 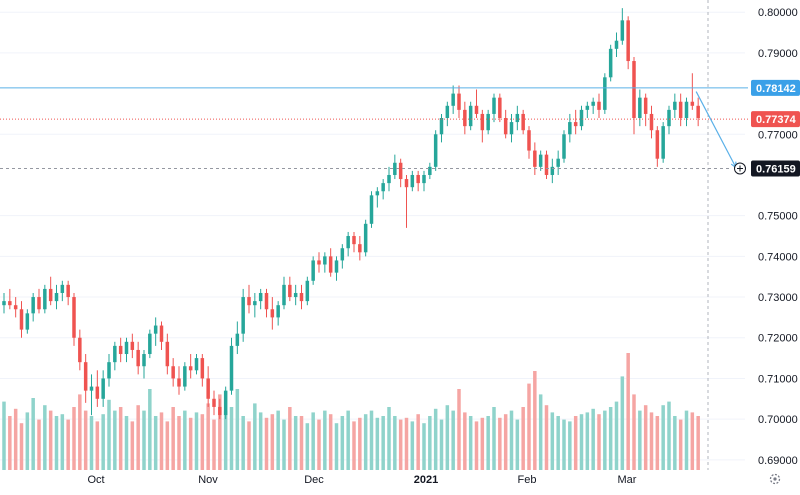 I want to click on resistance-price-tag-label: 0.78142, so click(x=776, y=89).